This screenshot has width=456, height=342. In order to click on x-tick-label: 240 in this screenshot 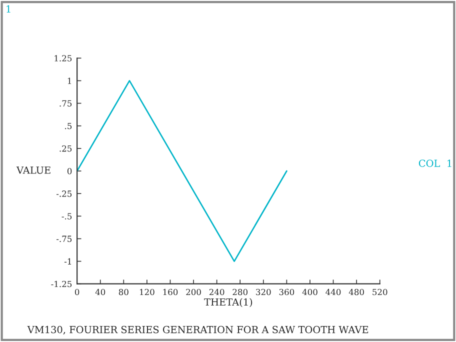, I will do `click(216, 292)`.